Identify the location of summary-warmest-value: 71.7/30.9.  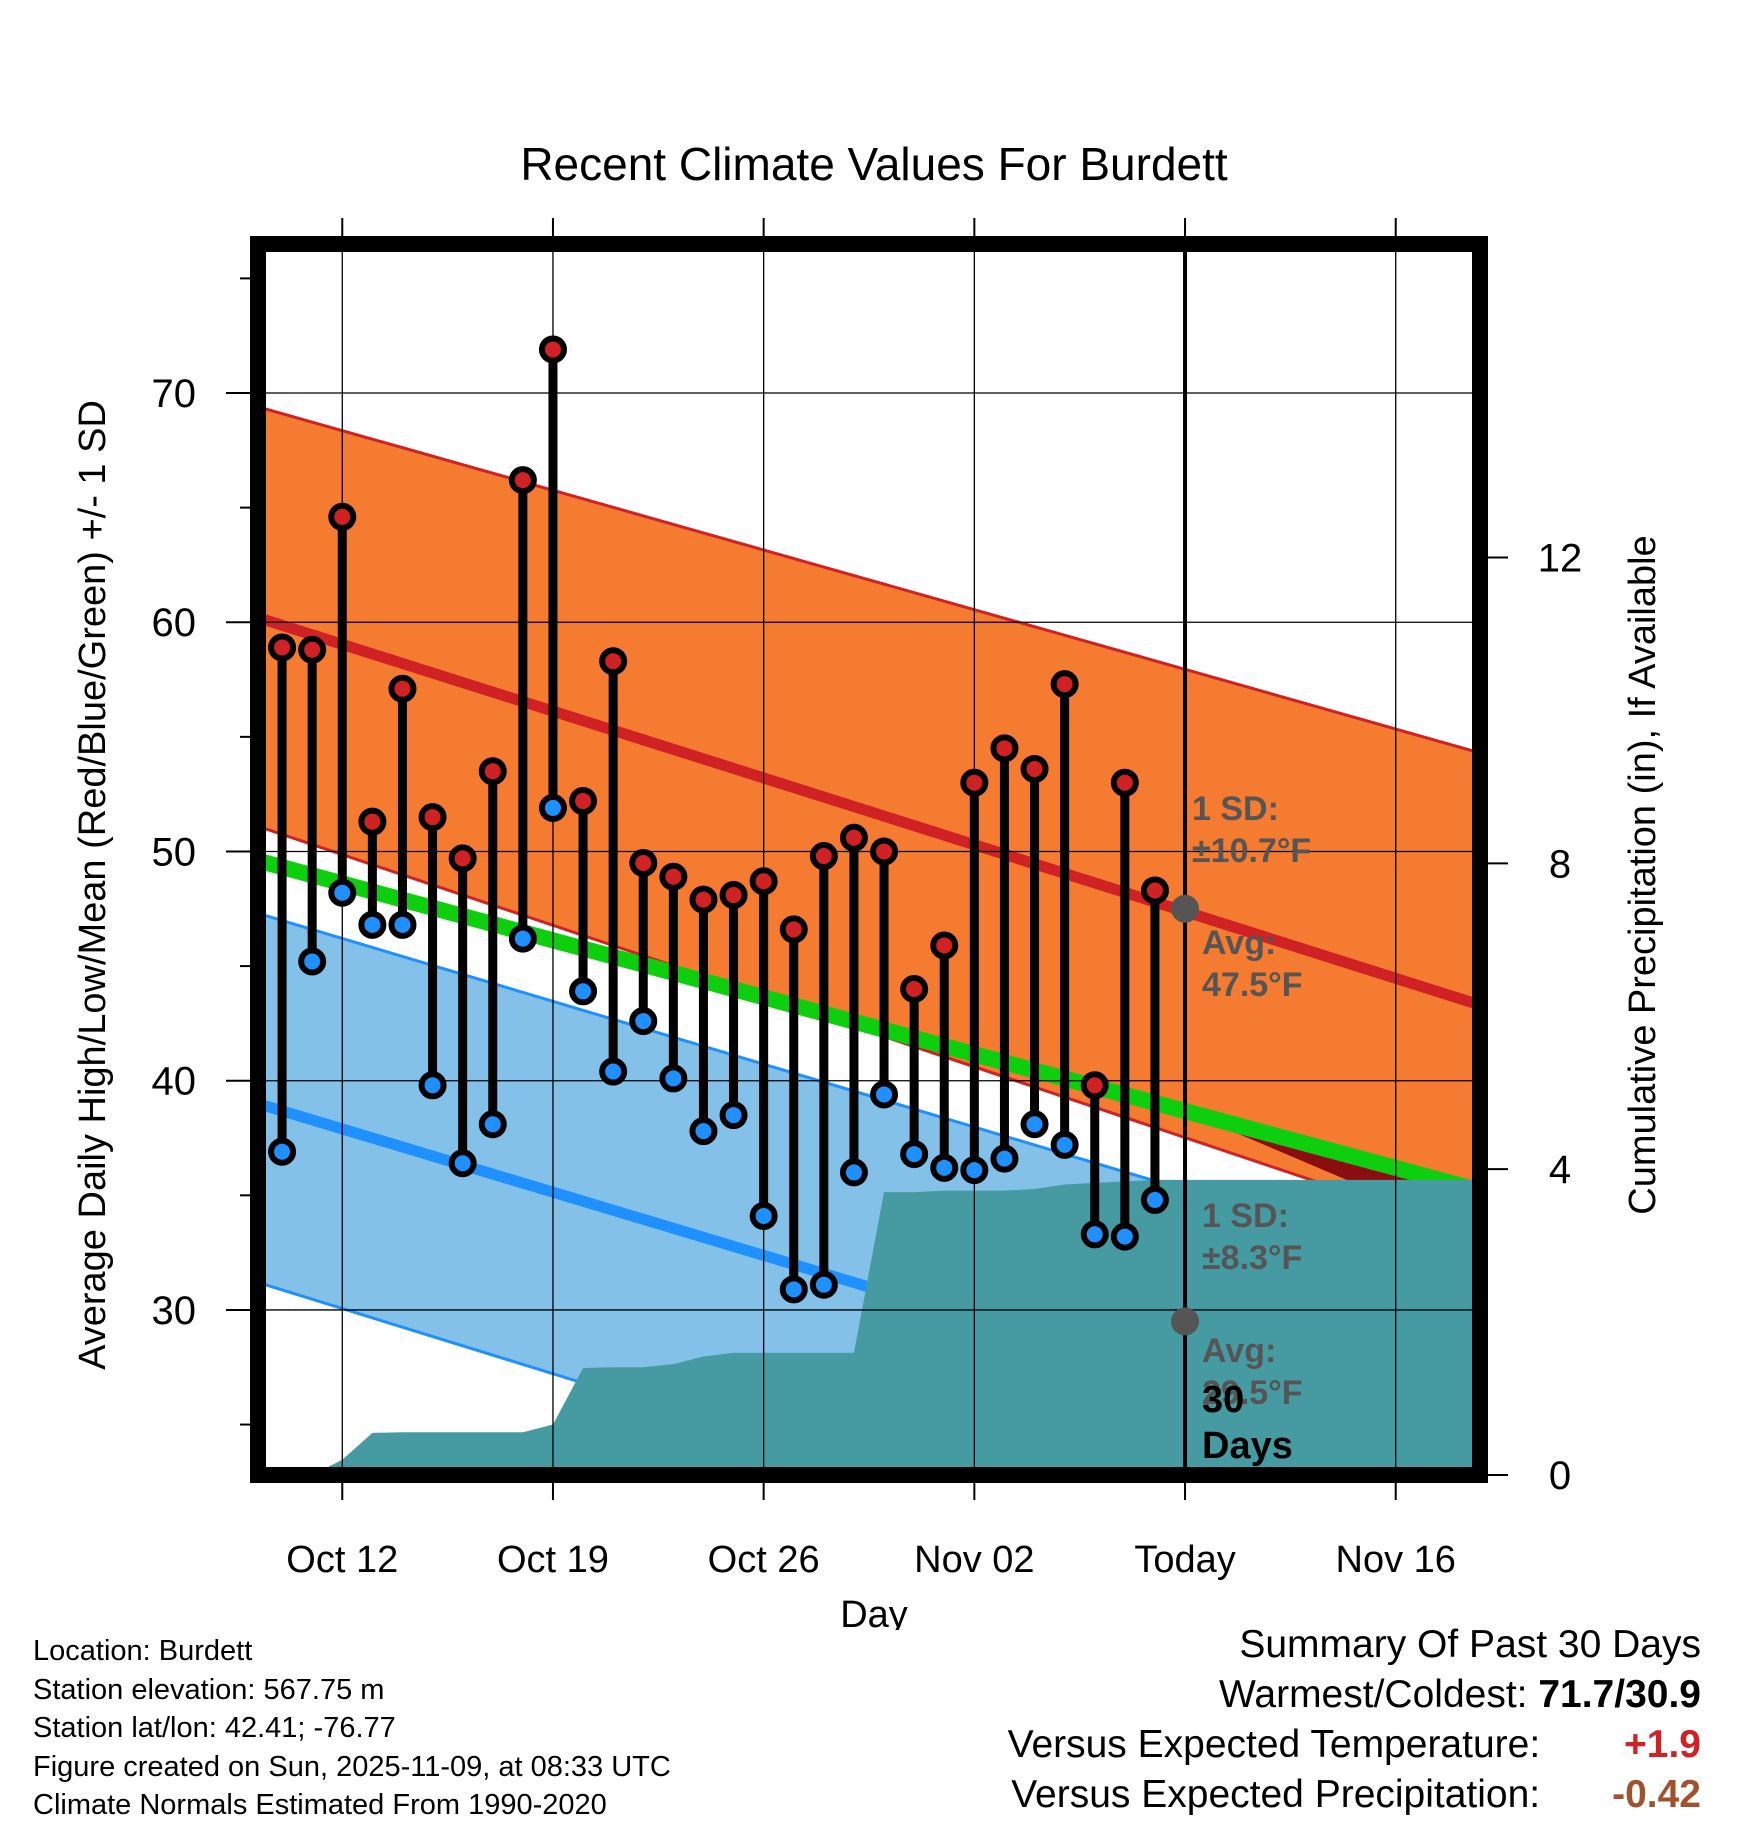
(1619, 1694).